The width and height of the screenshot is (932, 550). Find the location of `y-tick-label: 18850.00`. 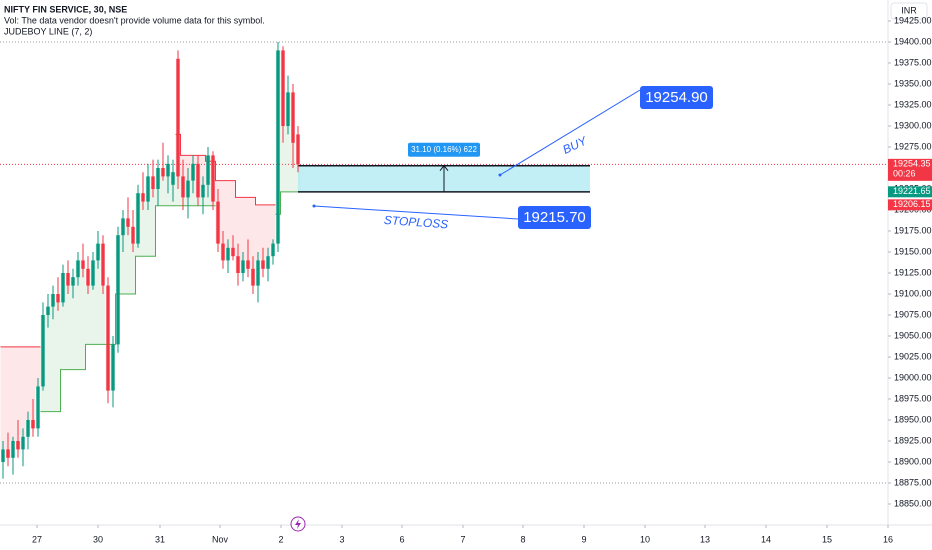

y-tick-label: 18850.00 is located at coordinates (913, 503).